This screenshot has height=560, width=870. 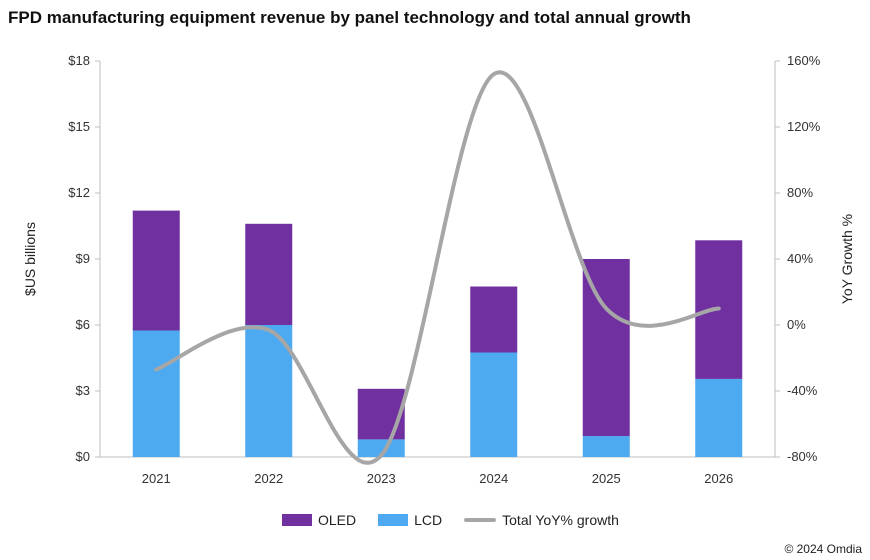 I want to click on y-tick-label-right: -40%, so click(x=802, y=390).